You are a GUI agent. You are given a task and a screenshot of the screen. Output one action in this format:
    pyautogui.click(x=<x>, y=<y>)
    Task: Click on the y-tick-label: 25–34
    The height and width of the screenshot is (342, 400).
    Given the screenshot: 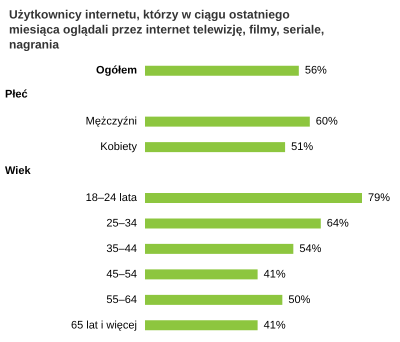 What is the action you would take?
    pyautogui.click(x=121, y=223)
    